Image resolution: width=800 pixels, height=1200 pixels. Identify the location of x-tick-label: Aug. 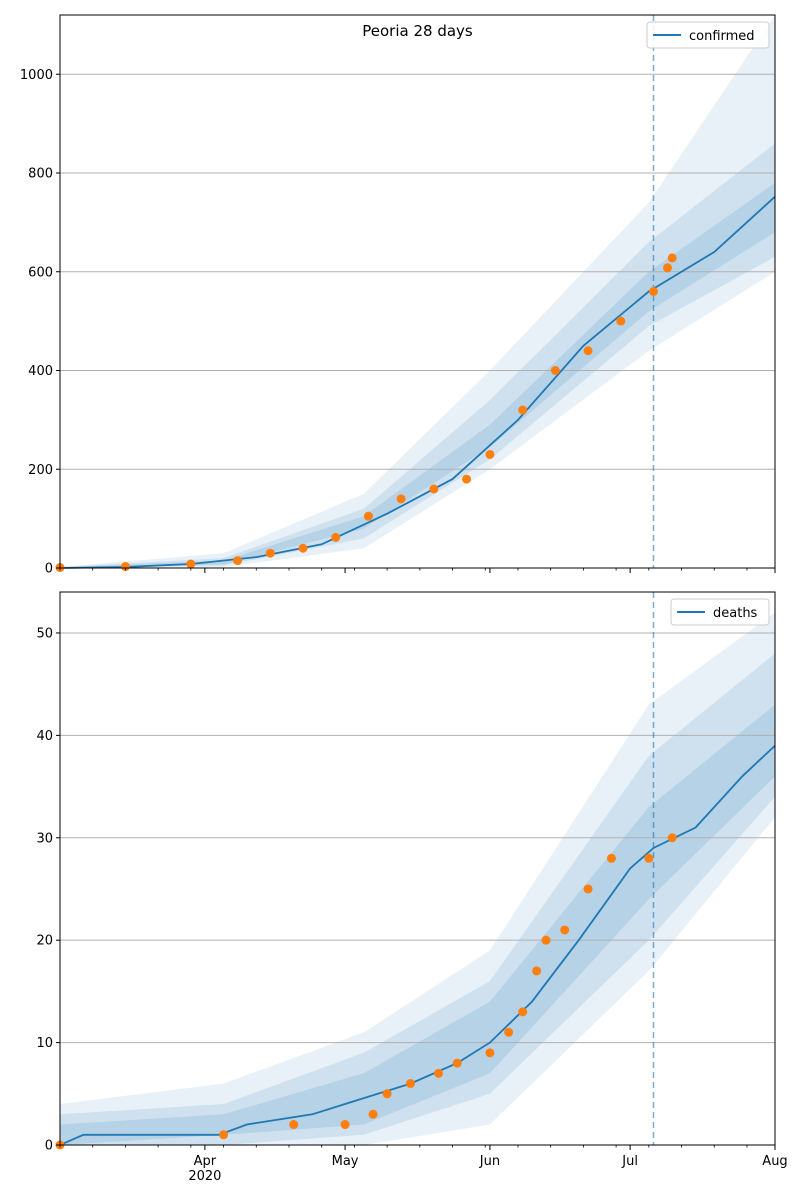
(774, 1161).